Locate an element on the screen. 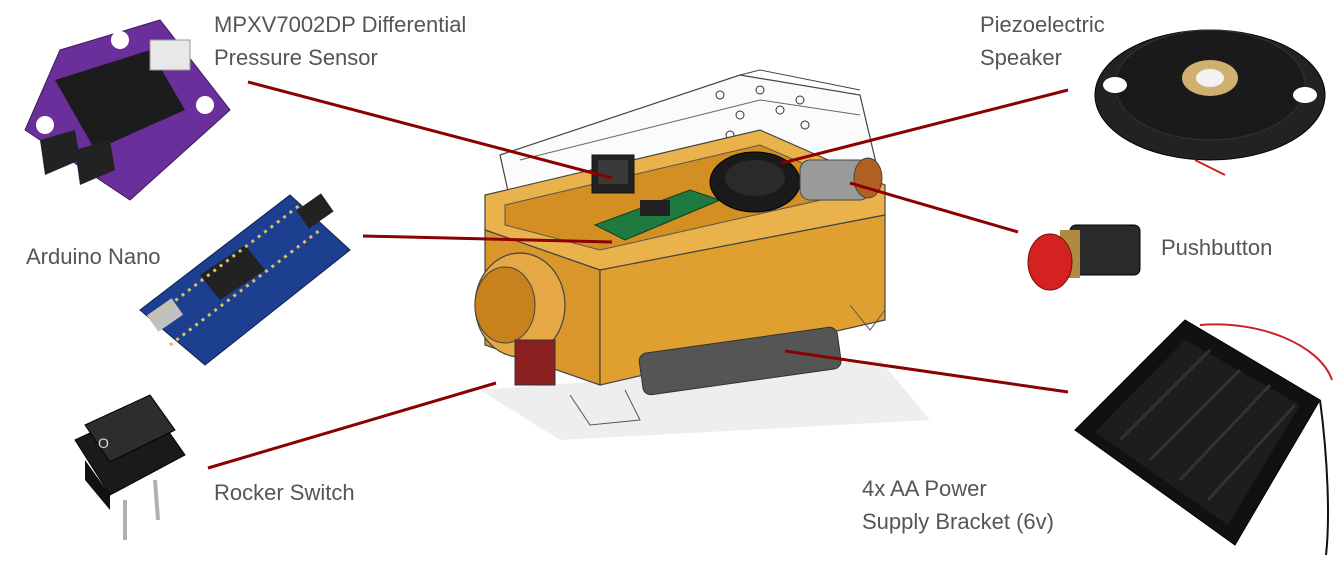  leader-line-pressure-sensor is located at coordinates (430, 130).